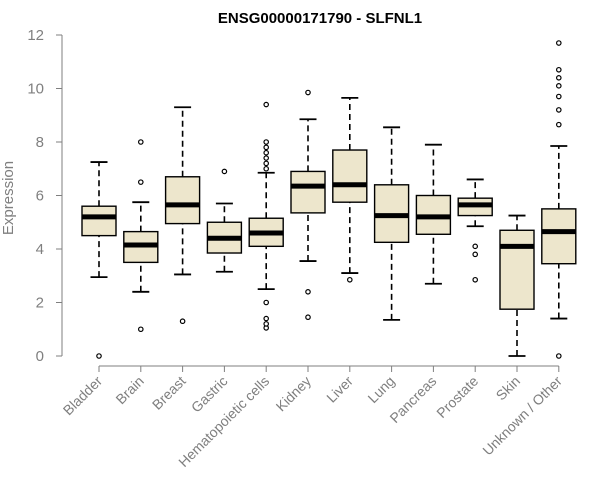 Image resolution: width=600 pixels, height=500 pixels. I want to click on x-tick-label: Lung, so click(380, 389).